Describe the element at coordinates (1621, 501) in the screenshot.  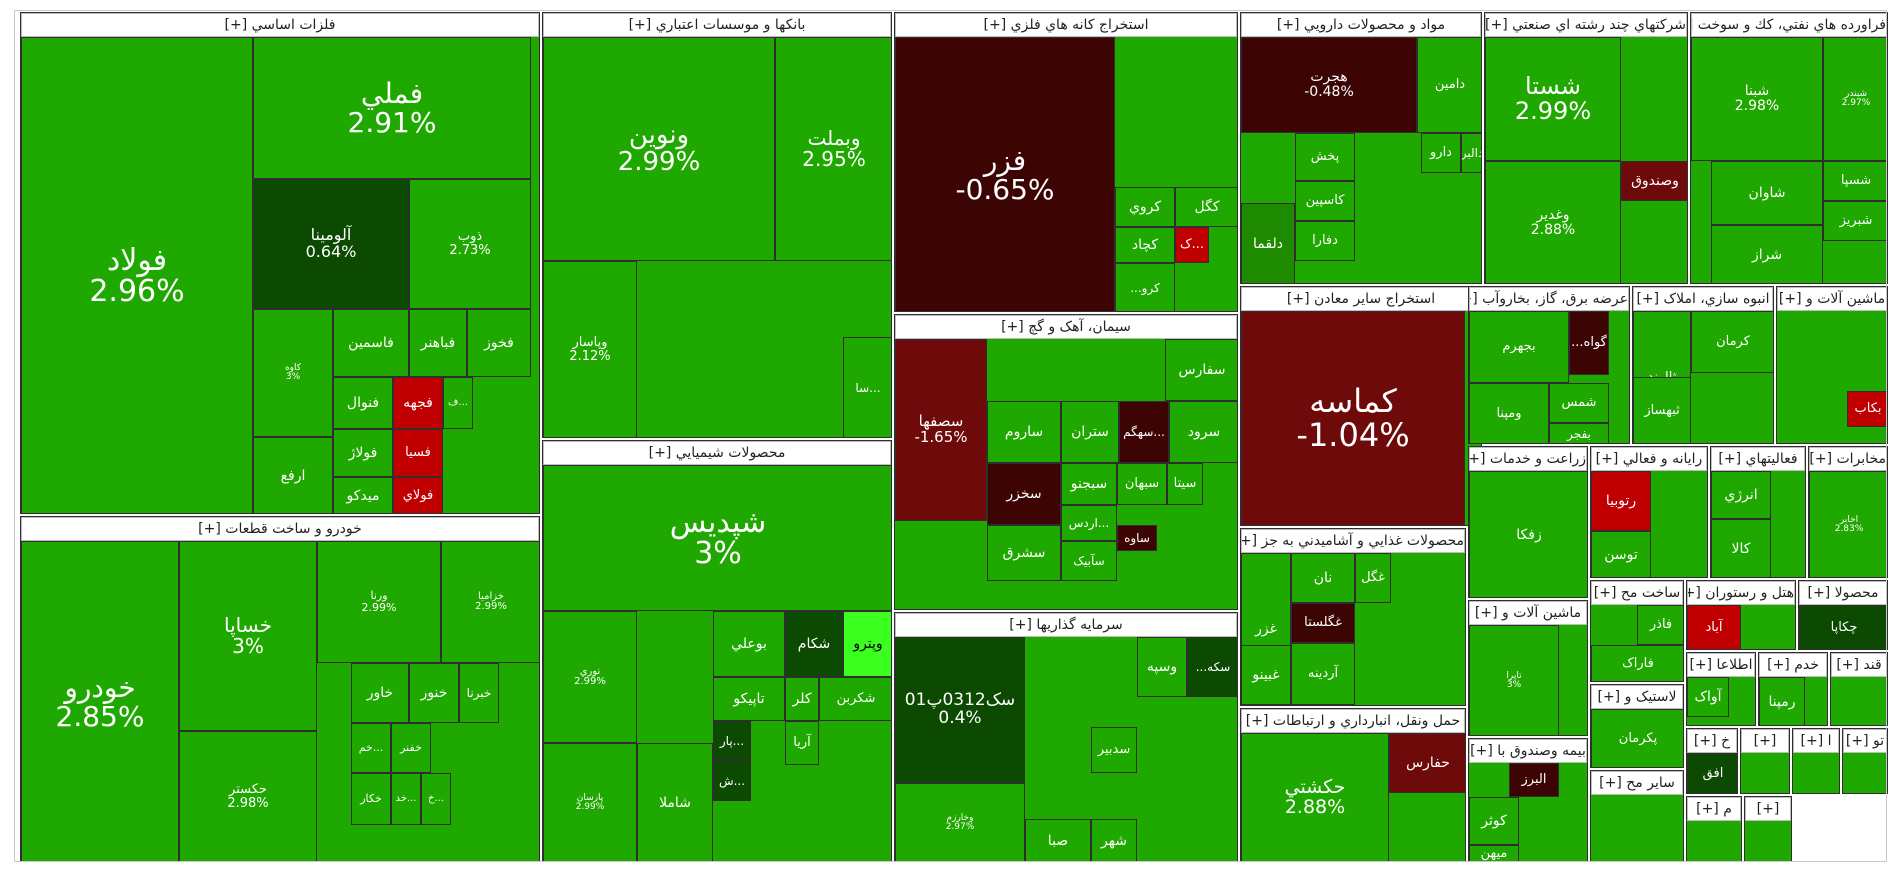
I see `stock-tile: رتوبيا` at that location.